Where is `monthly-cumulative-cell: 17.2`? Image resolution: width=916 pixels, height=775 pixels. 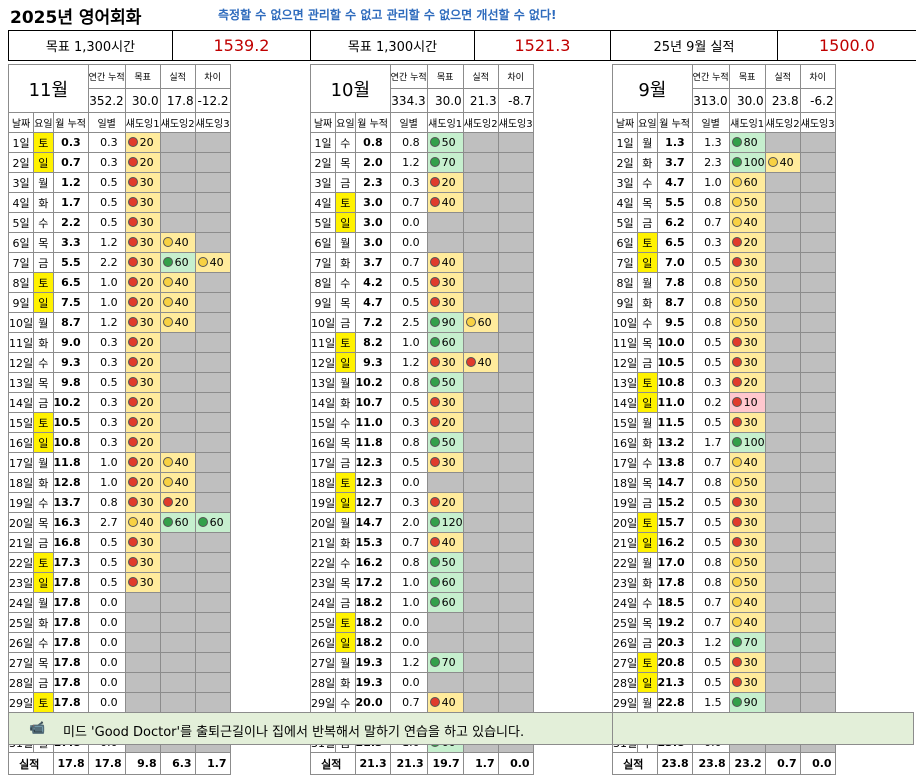 monthly-cumulative-cell: 17.2 is located at coordinates (372, 583).